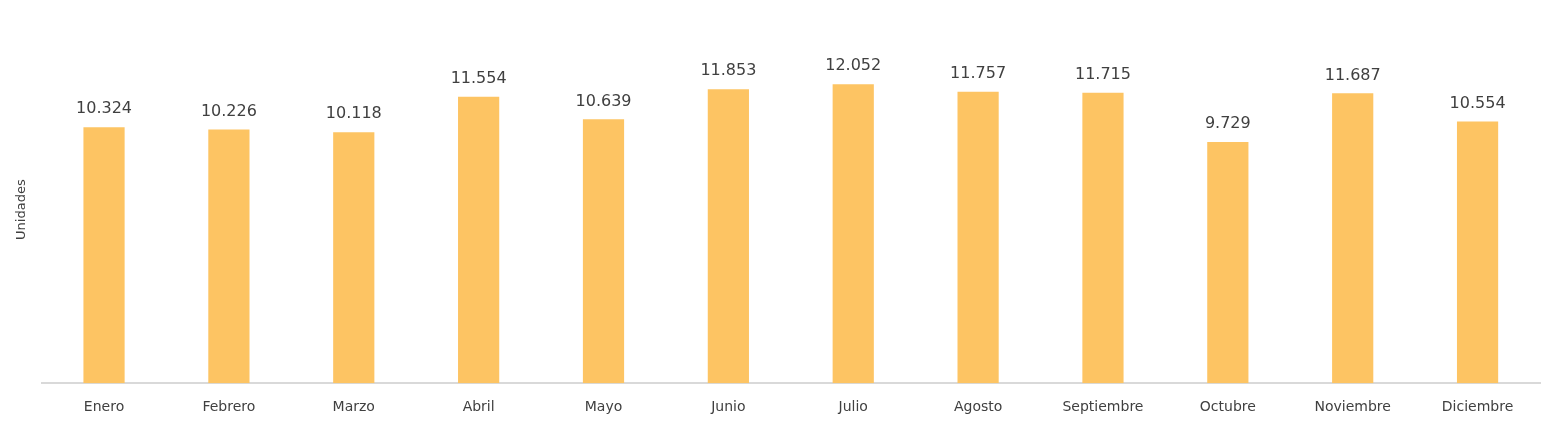  Describe the element at coordinates (728, 406) in the screenshot. I see `x-tick-label: Junio` at that location.